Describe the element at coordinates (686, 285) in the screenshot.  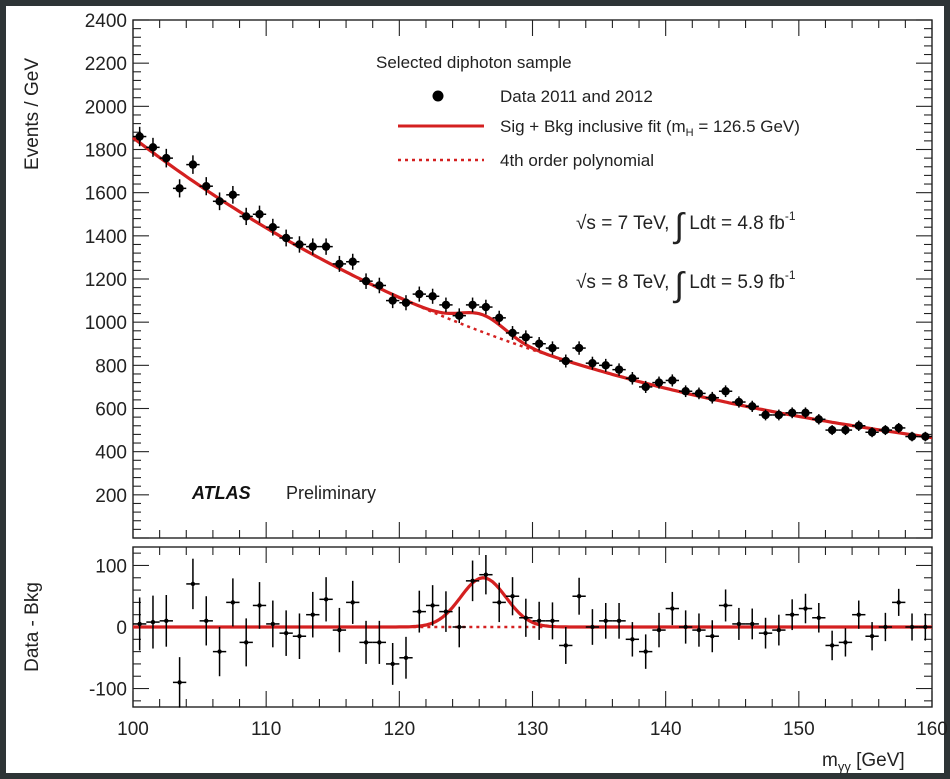
I see `lumi-annotation-8tev: √s = 8 TeV, ∫ Ldt = 5.9 fb-1` at that location.